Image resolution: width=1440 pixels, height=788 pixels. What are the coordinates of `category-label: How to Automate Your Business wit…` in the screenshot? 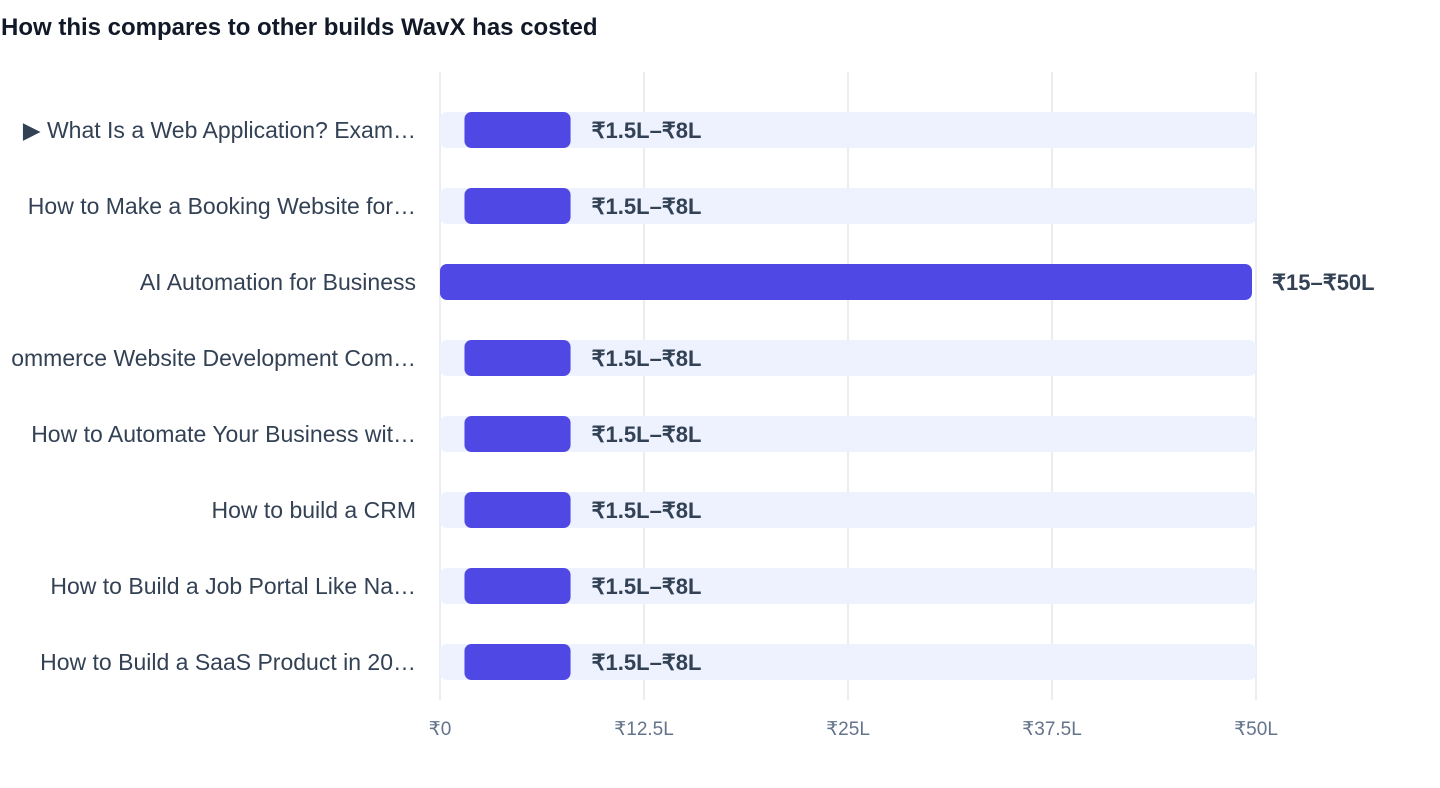 It's located at (223, 434).